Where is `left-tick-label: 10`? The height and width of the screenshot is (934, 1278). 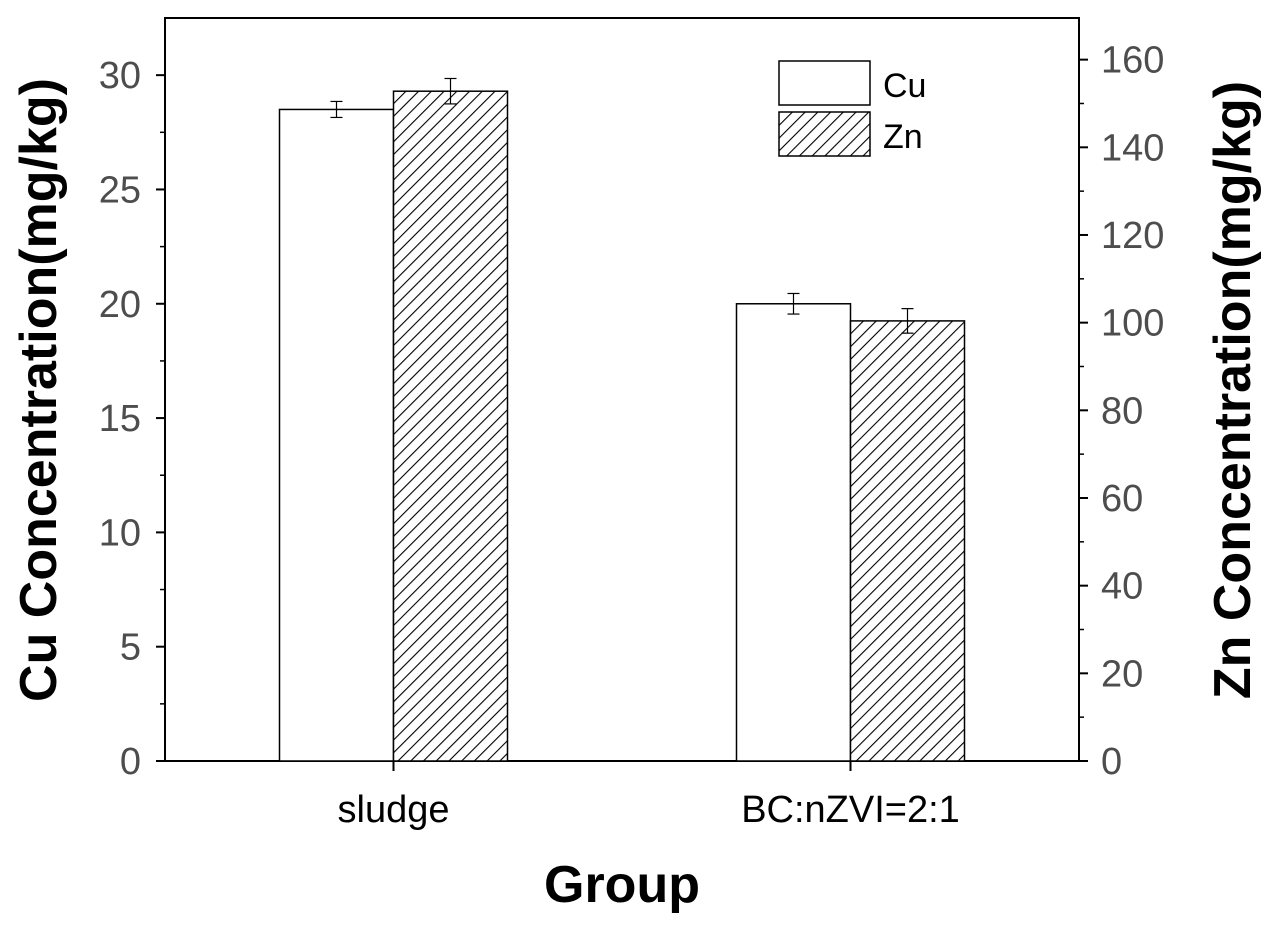 left-tick-label: 10 is located at coordinates (120, 533).